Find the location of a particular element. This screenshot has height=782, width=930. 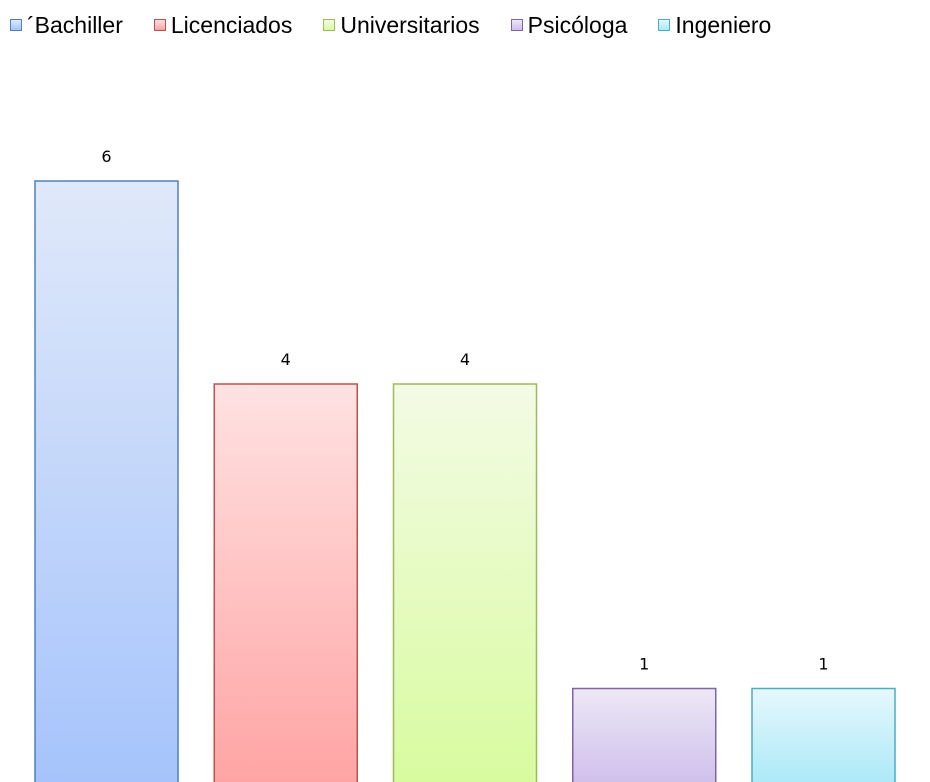

bar-licenciados is located at coordinates (285, 582).